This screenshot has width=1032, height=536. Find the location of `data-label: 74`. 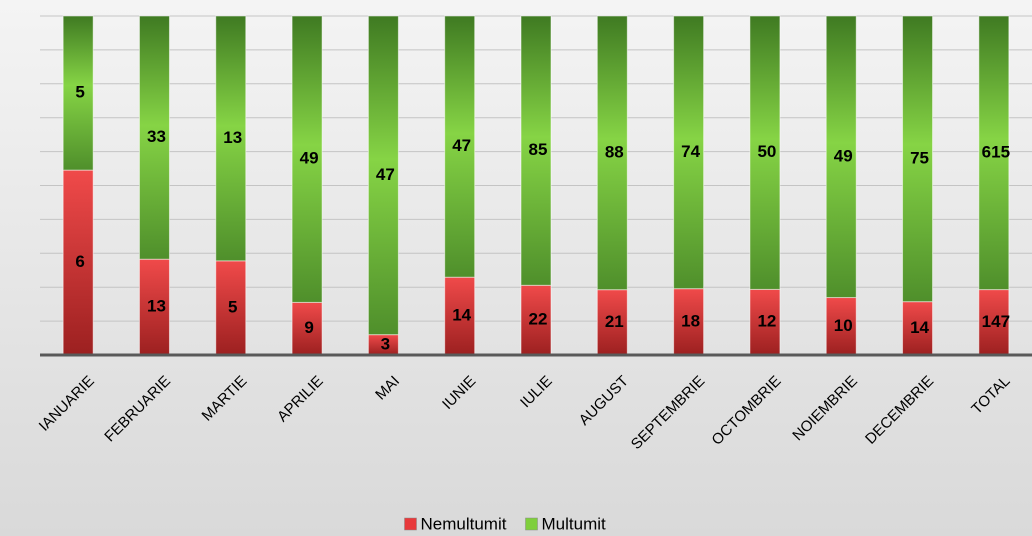

data-label: 74 is located at coordinates (690, 151).